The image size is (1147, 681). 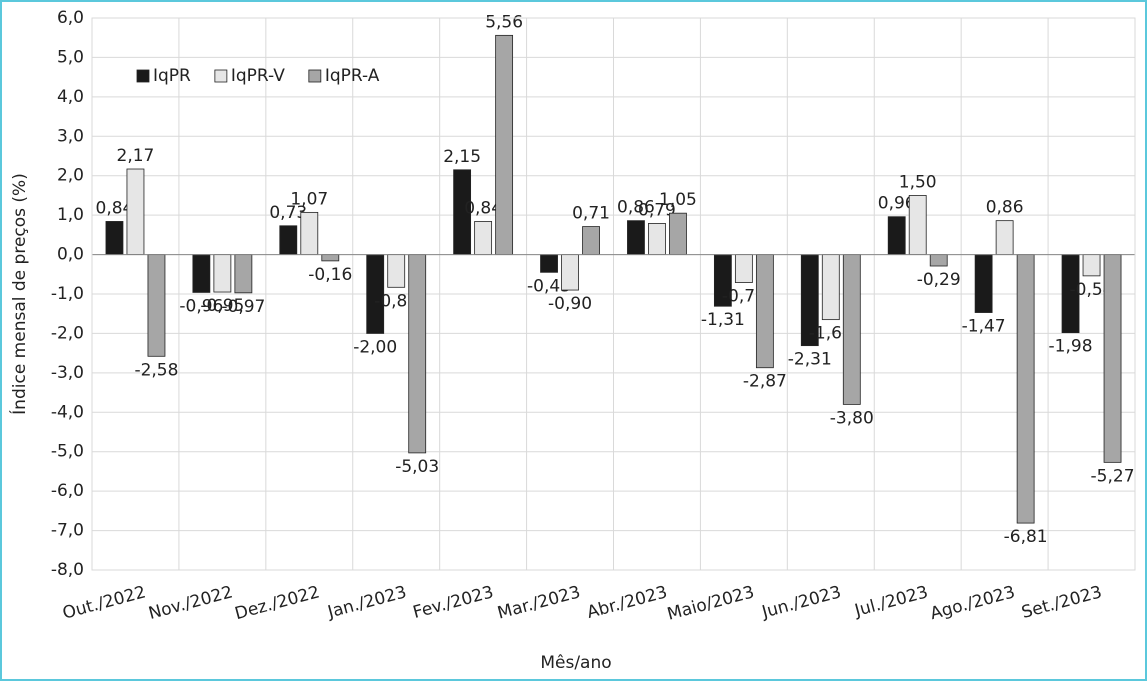 I want to click on y-tick-label: -2,0, so click(x=67, y=333).